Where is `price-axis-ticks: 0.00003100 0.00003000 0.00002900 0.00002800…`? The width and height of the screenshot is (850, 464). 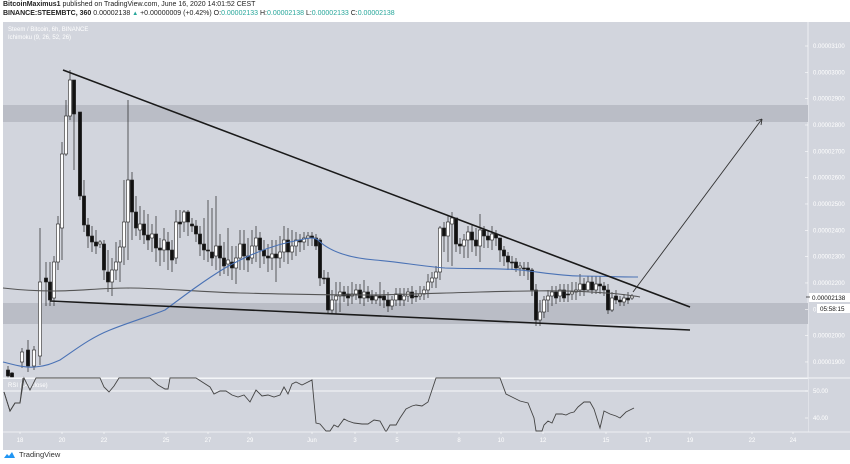
price-axis-ticks: 0.00003100 0.00003000 0.00002900 0.00002800… is located at coordinates (825, 205).